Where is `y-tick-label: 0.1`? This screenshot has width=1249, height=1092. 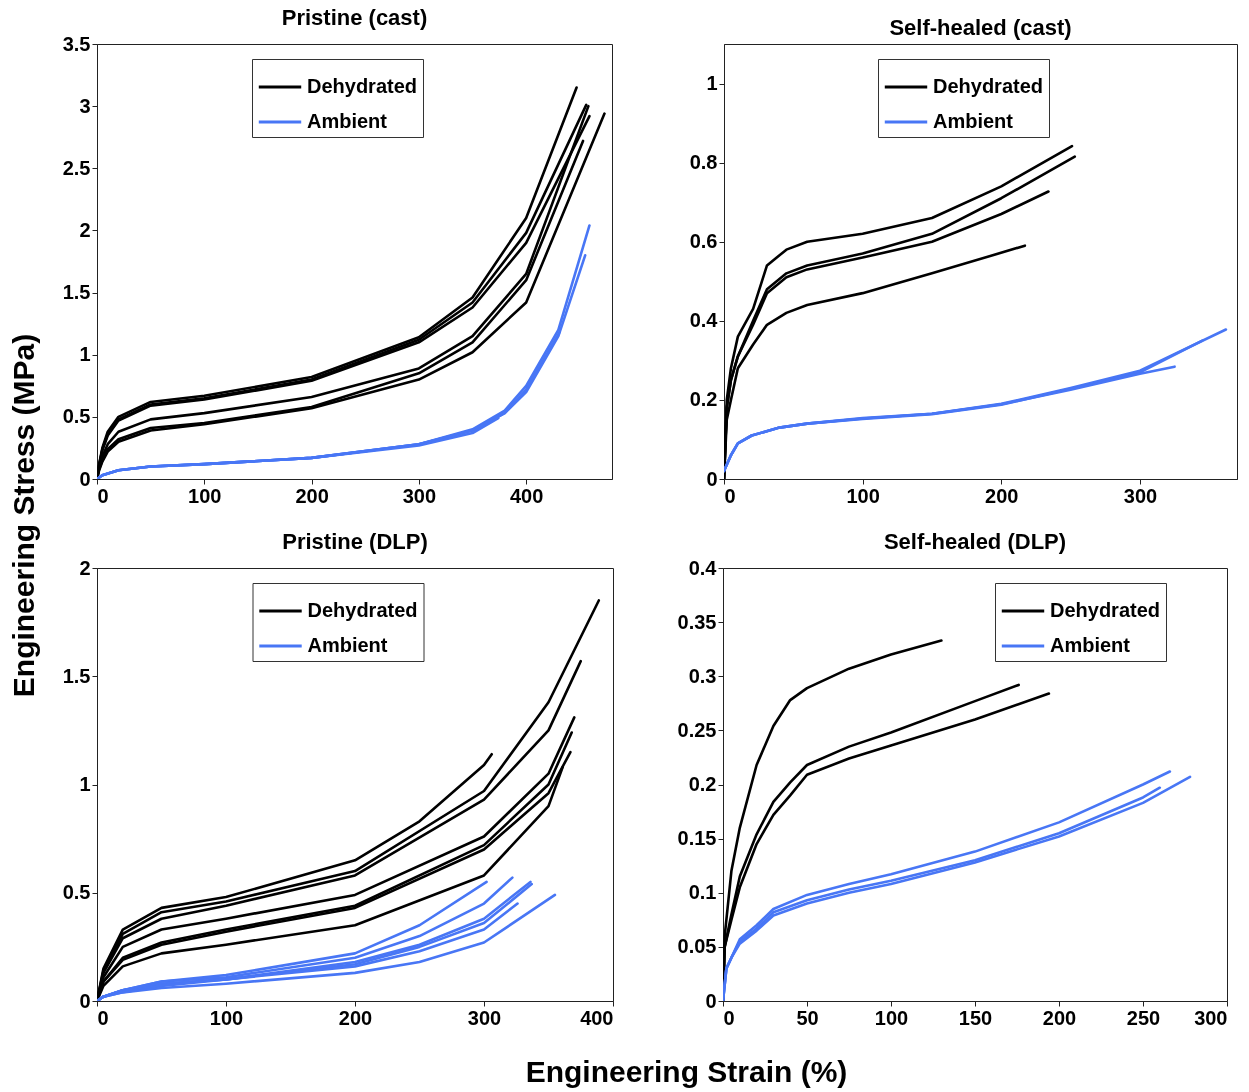
y-tick-label: 0.1 is located at coordinates (702, 892).